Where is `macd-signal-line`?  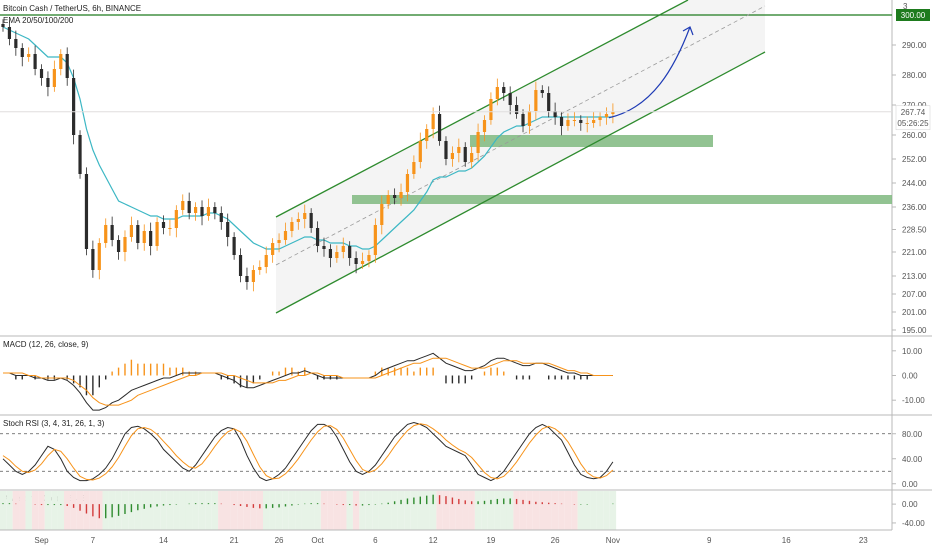 macd-signal-line is located at coordinates (308, 381).